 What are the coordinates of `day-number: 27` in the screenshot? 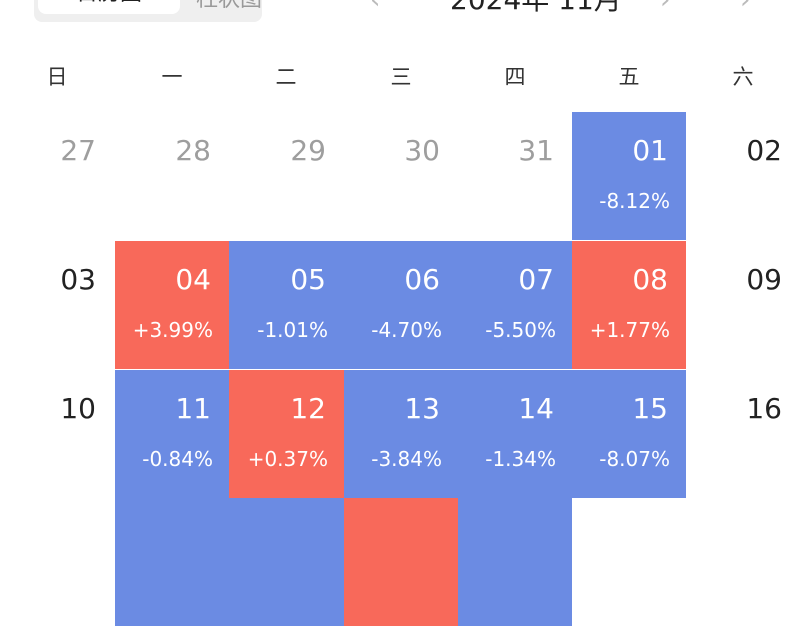 It's located at (78, 150).